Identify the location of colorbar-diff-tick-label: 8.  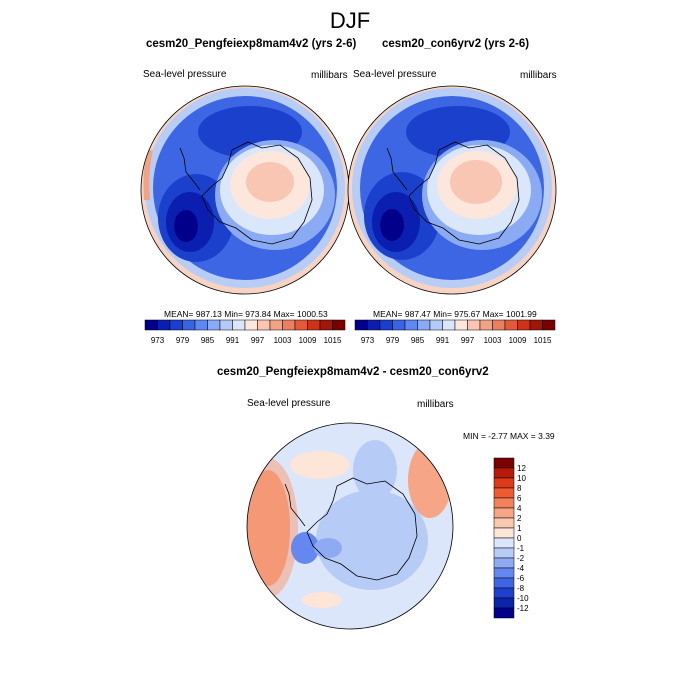
(519, 488).